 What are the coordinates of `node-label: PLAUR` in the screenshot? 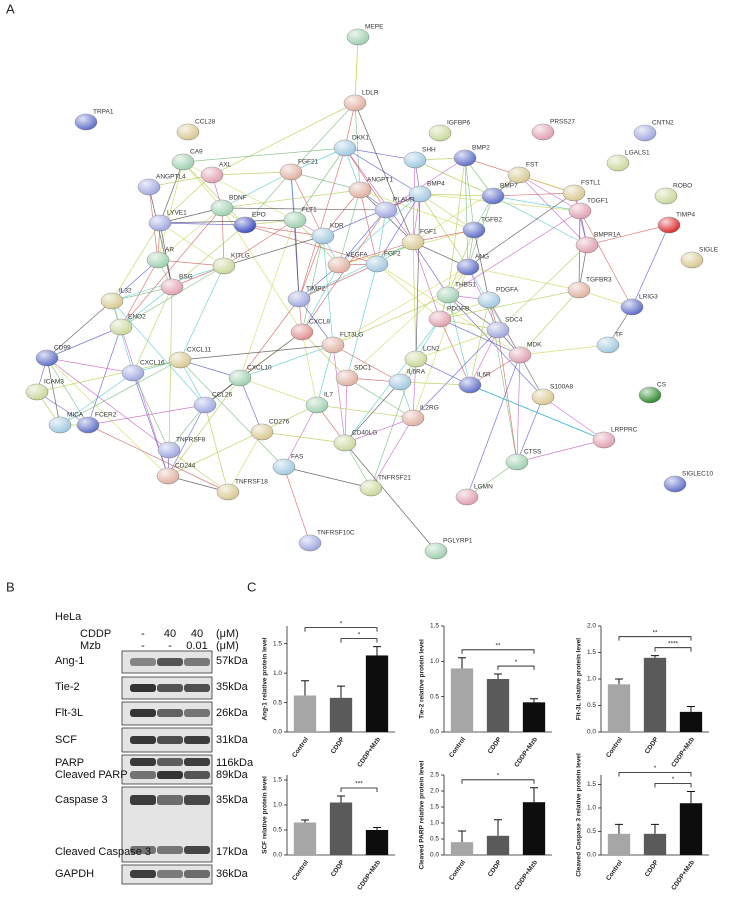 It's located at (404, 200).